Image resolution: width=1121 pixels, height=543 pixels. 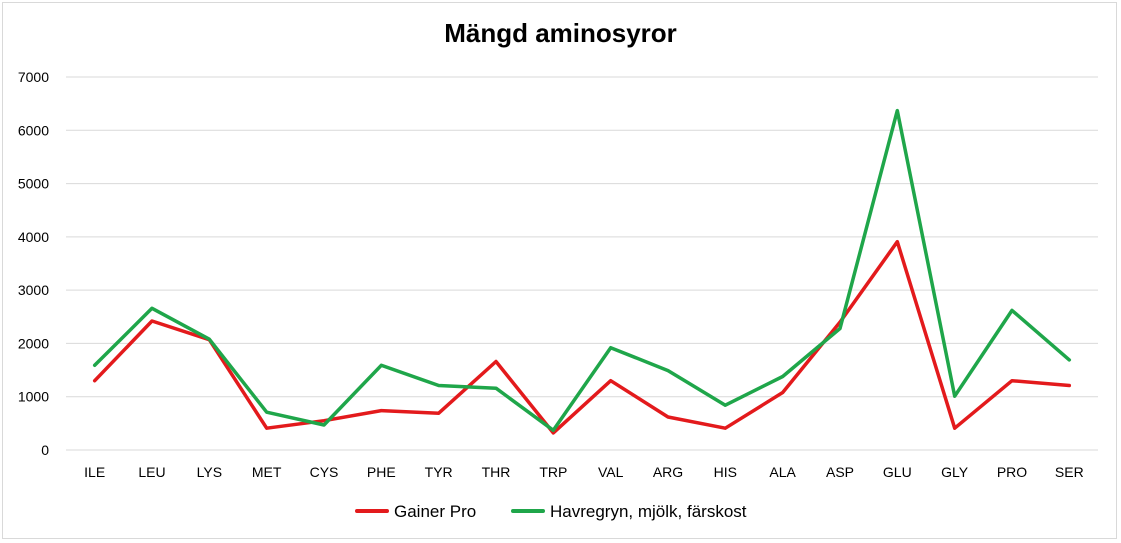 I want to click on x-tick-label: PHE, so click(x=381, y=472).